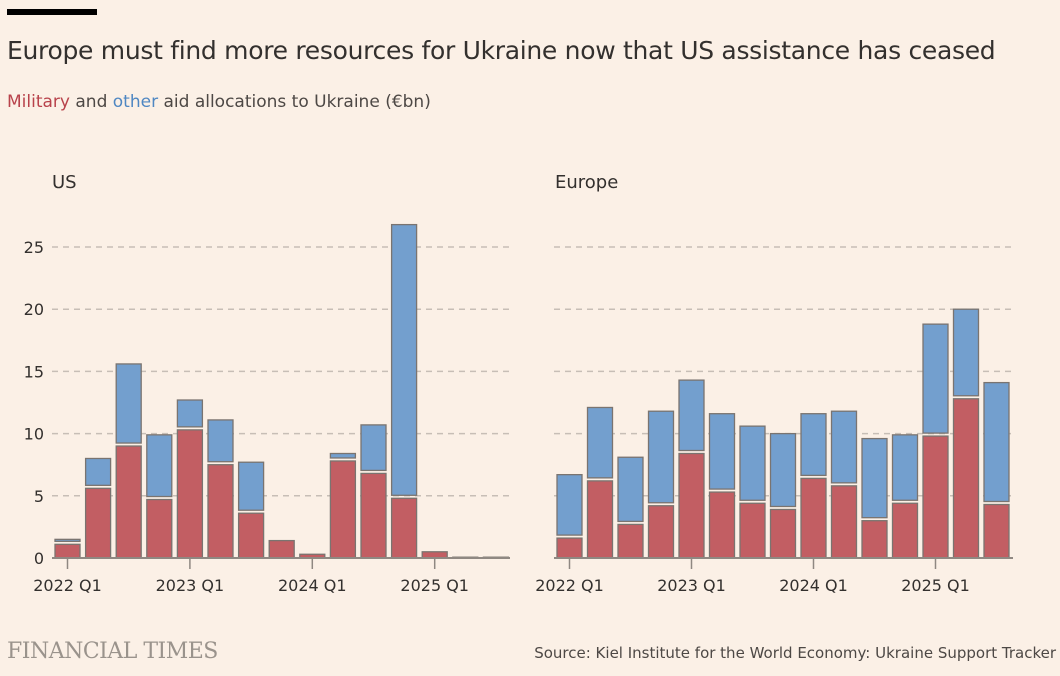 The image size is (1060, 676). What do you see at coordinates (251, 486) in the screenshot?
I see `bar-other-us-2023-Q3` at bounding box center [251, 486].